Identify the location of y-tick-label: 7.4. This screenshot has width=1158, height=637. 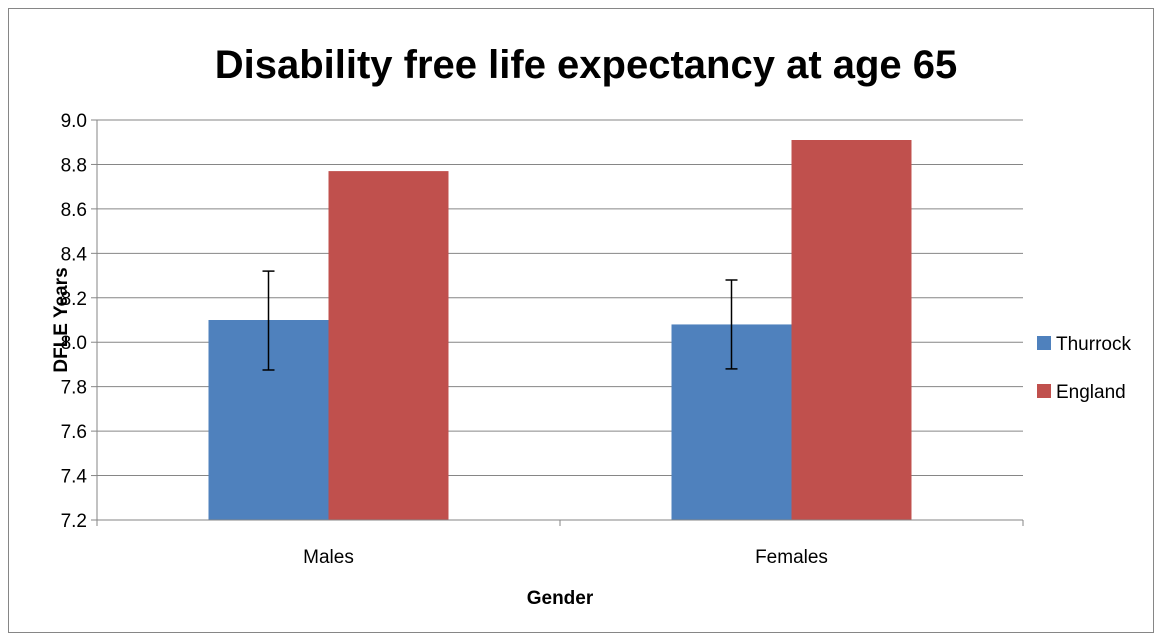
(74, 477).